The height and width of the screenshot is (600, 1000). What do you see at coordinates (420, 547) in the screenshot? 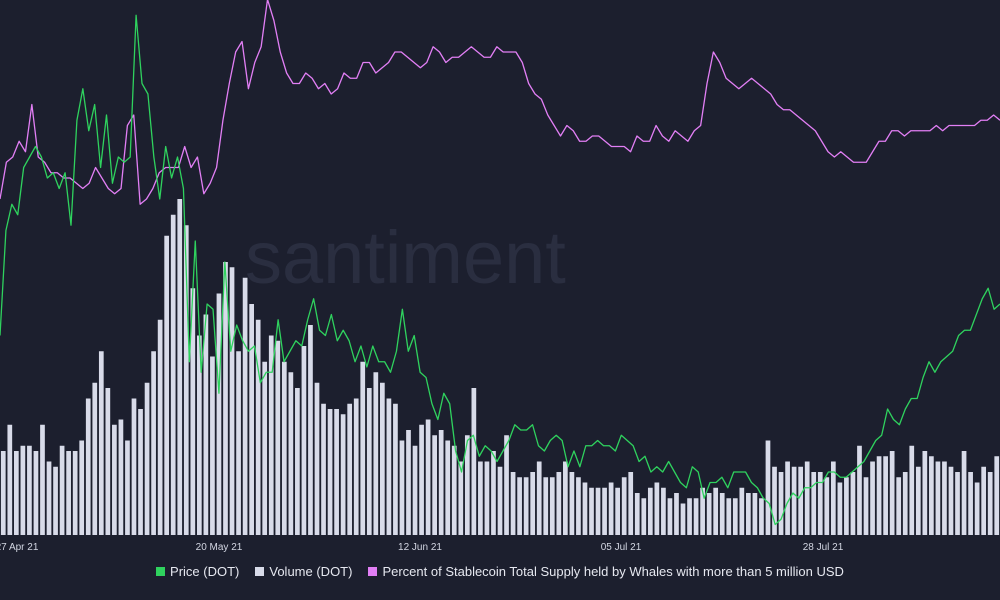
I see `x-tick-label: 12 Jun 21` at bounding box center [420, 547].